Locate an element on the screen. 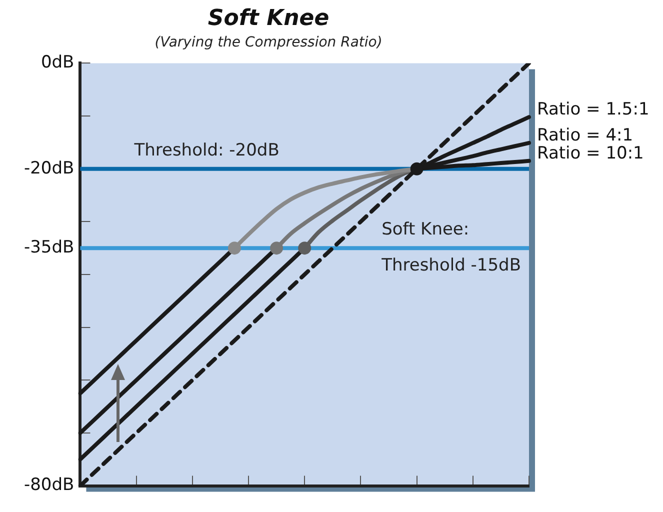 Image resolution: width=663 pixels, height=512 pixels. series-label: Ratio = 10:1 is located at coordinates (590, 153).